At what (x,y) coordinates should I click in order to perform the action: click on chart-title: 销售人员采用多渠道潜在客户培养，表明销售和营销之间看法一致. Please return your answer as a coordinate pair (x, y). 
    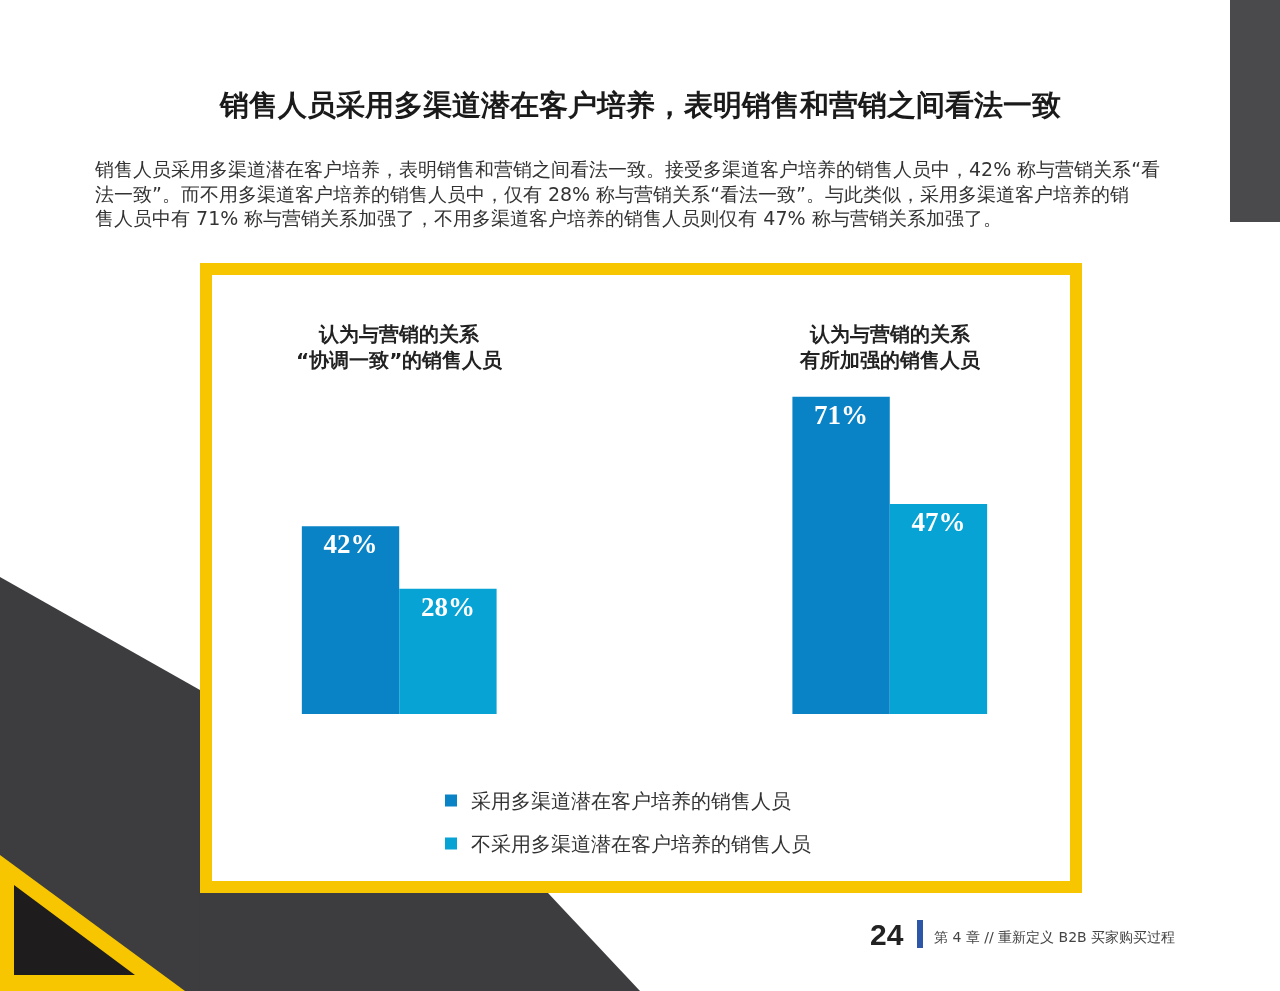
    Looking at the image, I should click on (639, 105).